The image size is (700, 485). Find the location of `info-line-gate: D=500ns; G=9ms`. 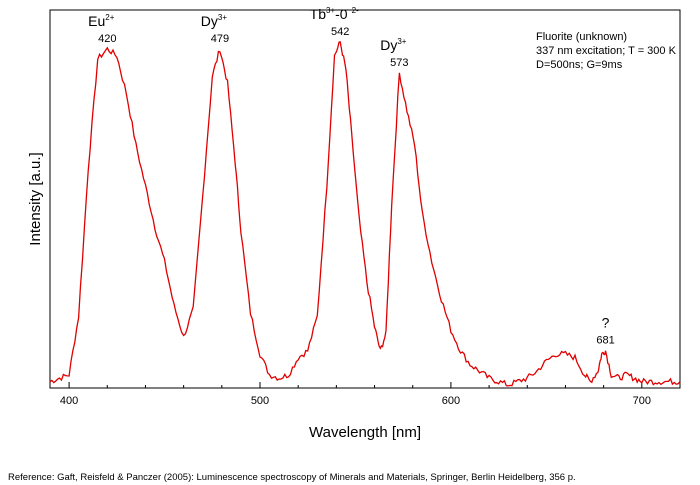

info-line-gate: D=500ns; G=9ms is located at coordinates (579, 65).